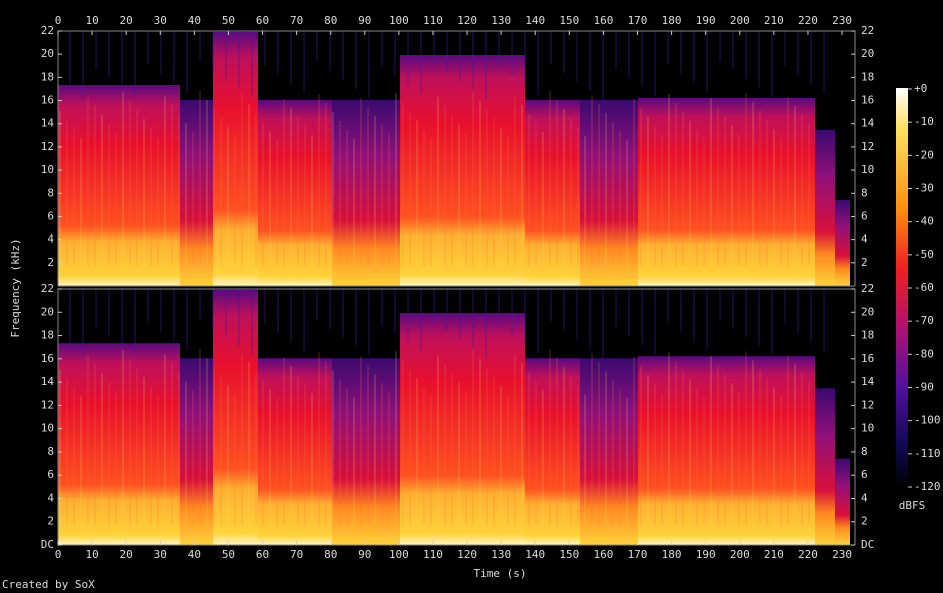 This screenshot has height=593, width=943. Describe the element at coordinates (924, 188) in the screenshot. I see `colorbar-tick-label: -30` at that location.